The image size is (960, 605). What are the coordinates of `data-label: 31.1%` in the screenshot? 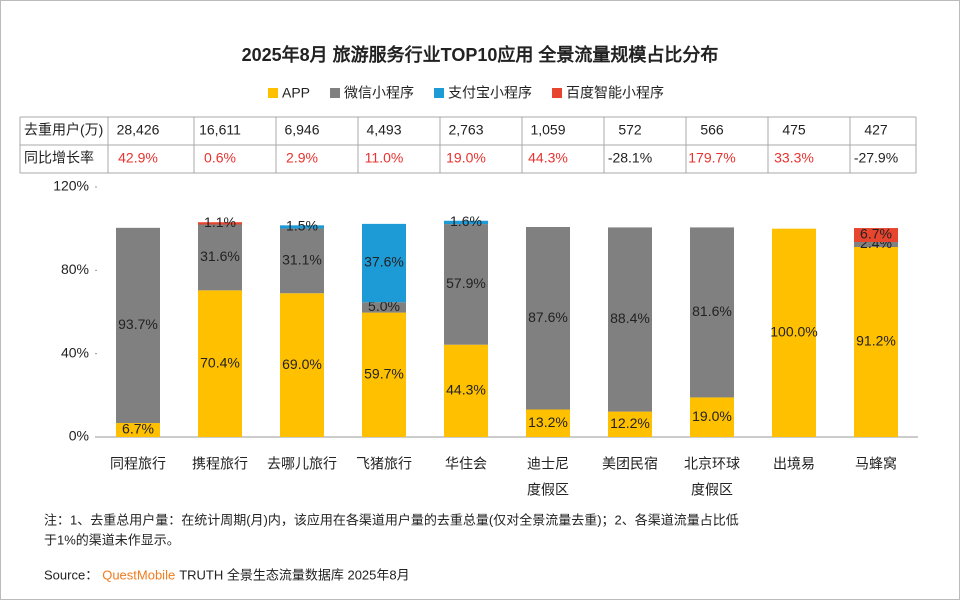 It's located at (302, 260).